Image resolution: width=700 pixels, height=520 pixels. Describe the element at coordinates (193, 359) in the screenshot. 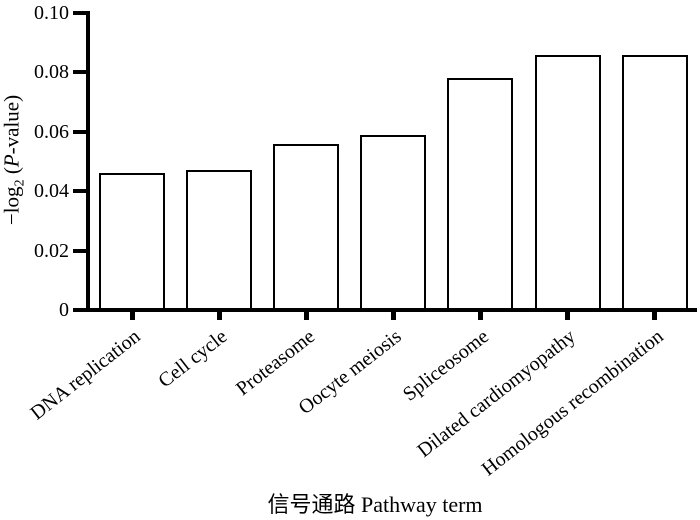

I see `x-category-label: Cell cycle` at that location.